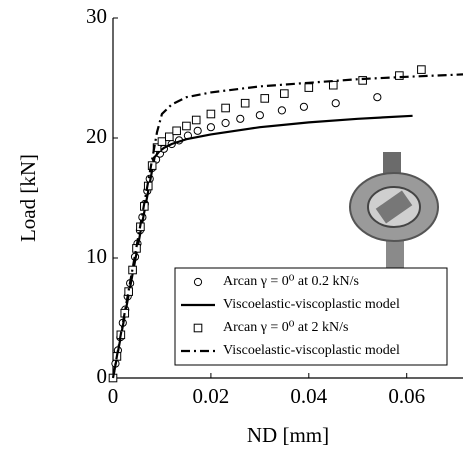  Describe the element at coordinates (291, 281) in the screenshot. I see `legend-label: Arcan γ = 0⁰ at 0.2 kN/s` at that location.